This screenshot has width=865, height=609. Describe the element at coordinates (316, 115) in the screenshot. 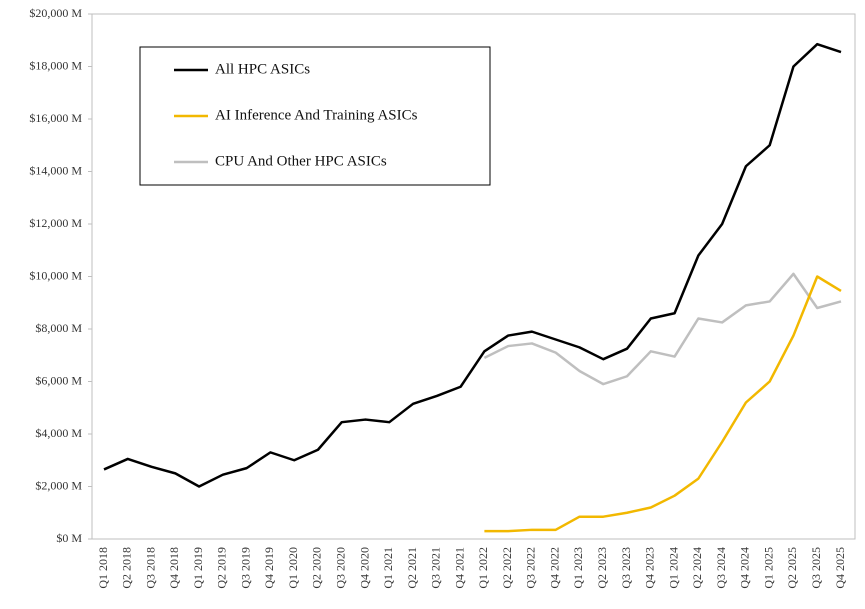

I see `legend-label: AI Inference And Training ASICs` at that location.